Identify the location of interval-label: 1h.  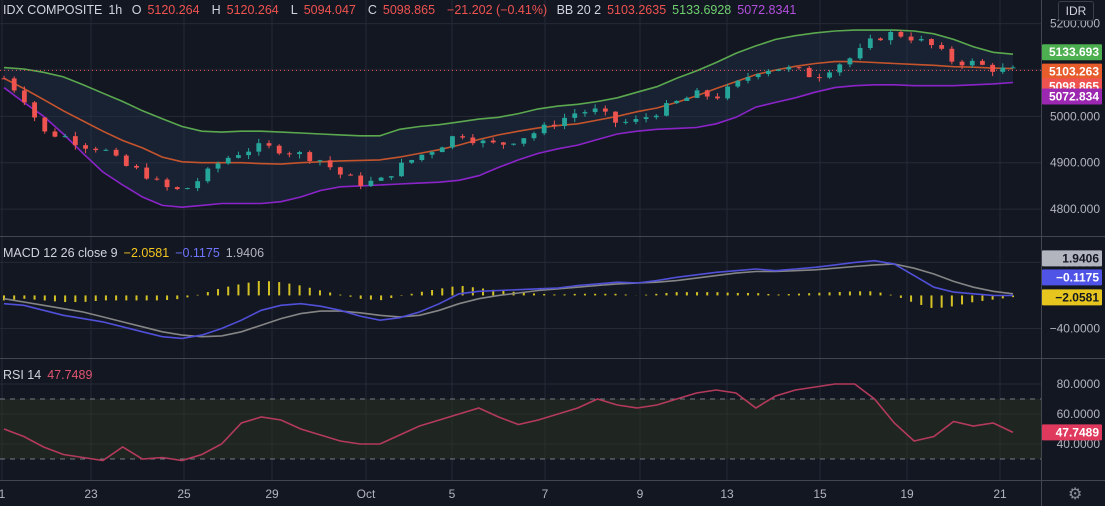
(115, 10).